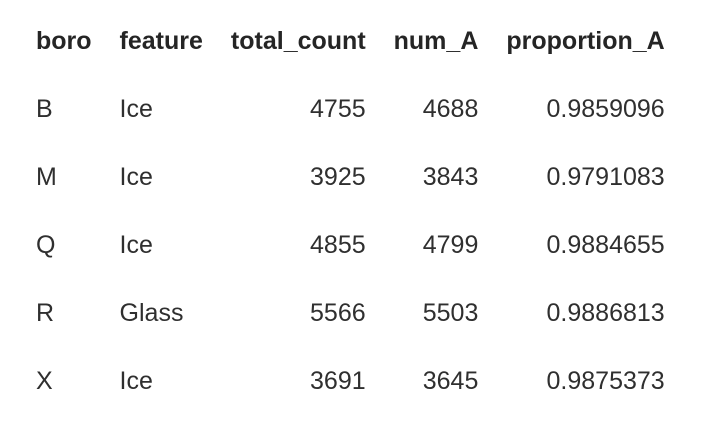  Describe the element at coordinates (44, 380) in the screenshot. I see `cell-boro: X` at that location.